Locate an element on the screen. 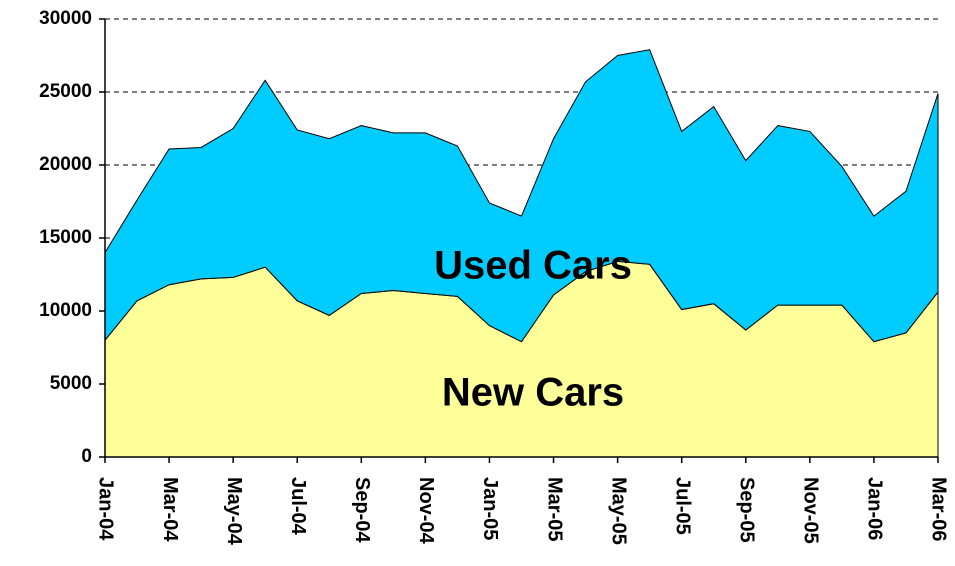 The width and height of the screenshot is (955, 566). x-tick-label: Jan-05 is located at coordinates (490, 508).